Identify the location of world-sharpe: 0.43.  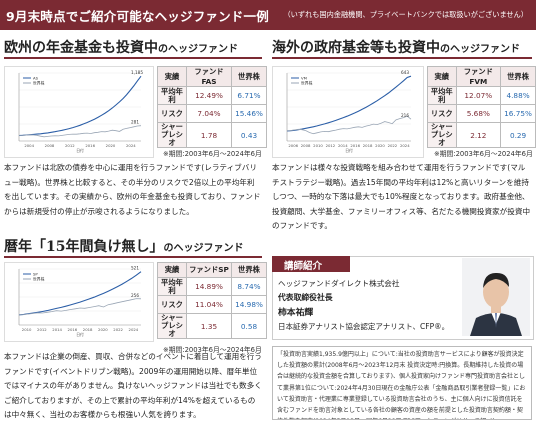
(249, 135).